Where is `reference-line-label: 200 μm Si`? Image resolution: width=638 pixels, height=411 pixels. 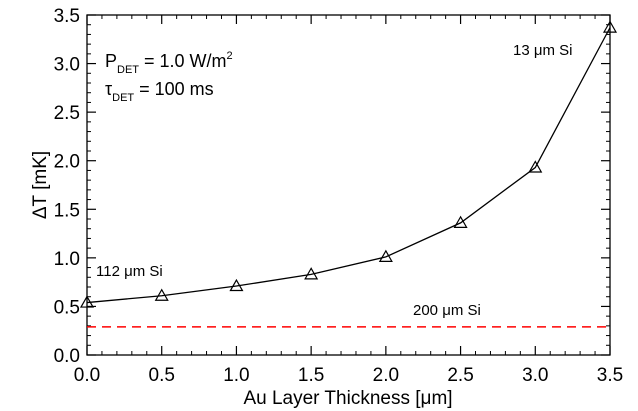
reference-line-label: 200 μm Si is located at coordinates (447, 310).